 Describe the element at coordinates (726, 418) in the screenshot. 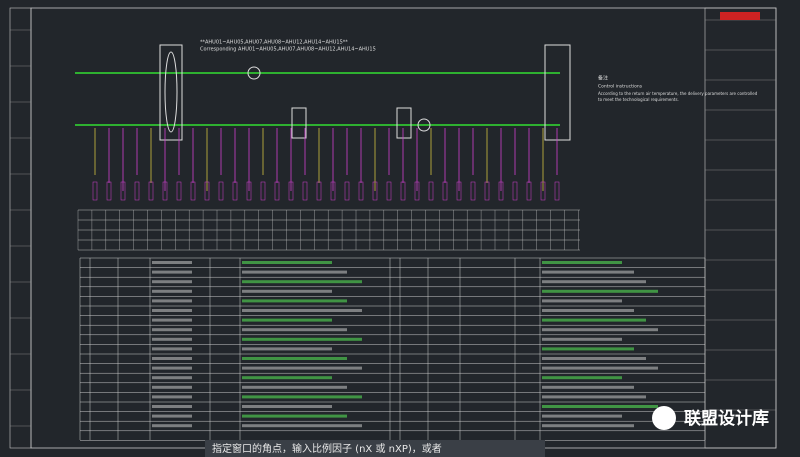

I see `watermark: 联盟设计库` at that location.